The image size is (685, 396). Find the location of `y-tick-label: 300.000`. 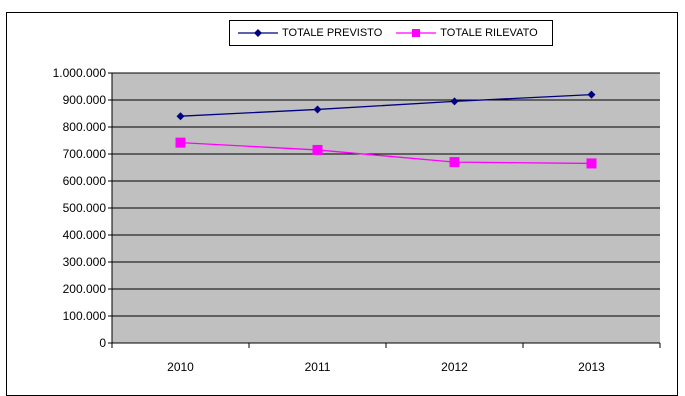

y-tick-label: 300.000 is located at coordinates (85, 262).